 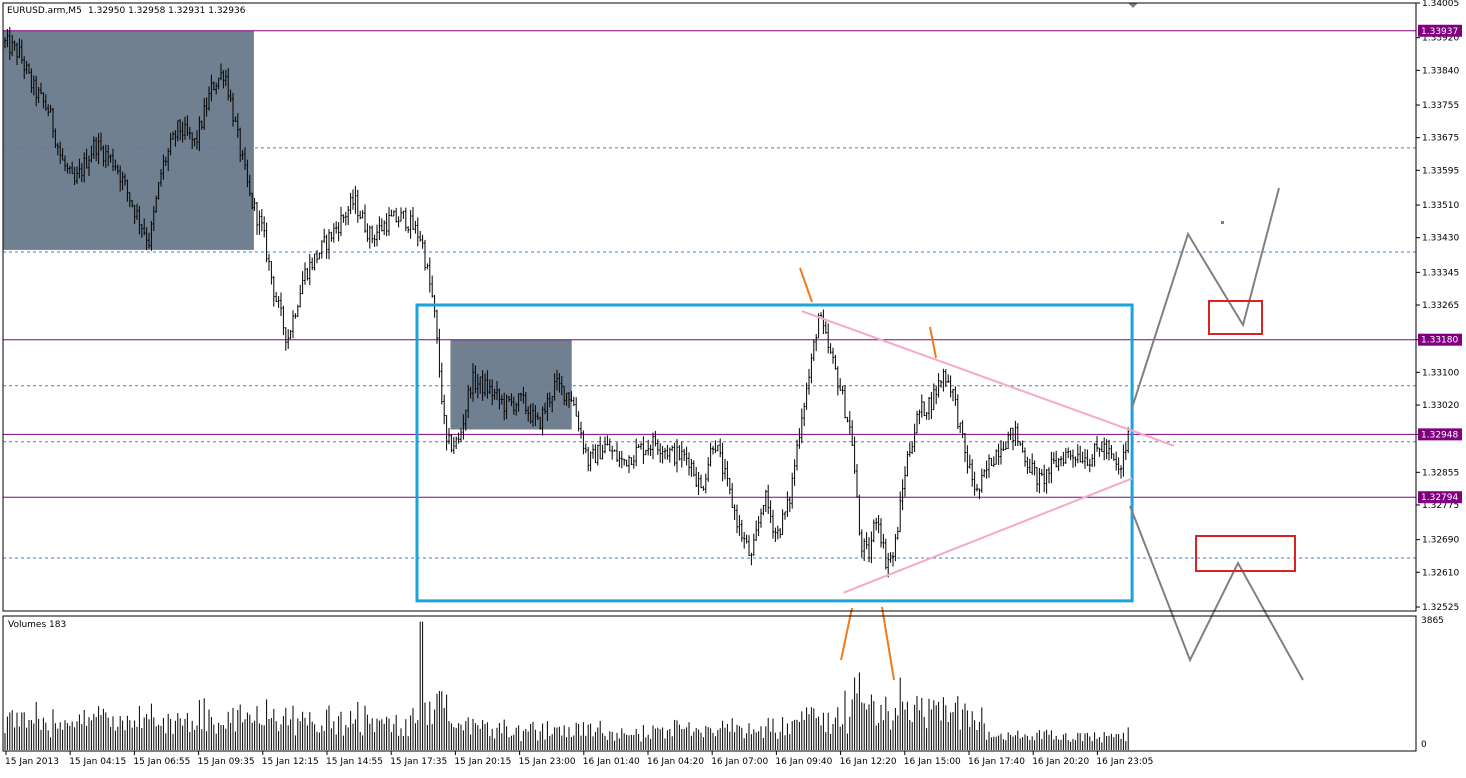 I want to click on level-label-2: 1.33180, so click(x=1439, y=341).